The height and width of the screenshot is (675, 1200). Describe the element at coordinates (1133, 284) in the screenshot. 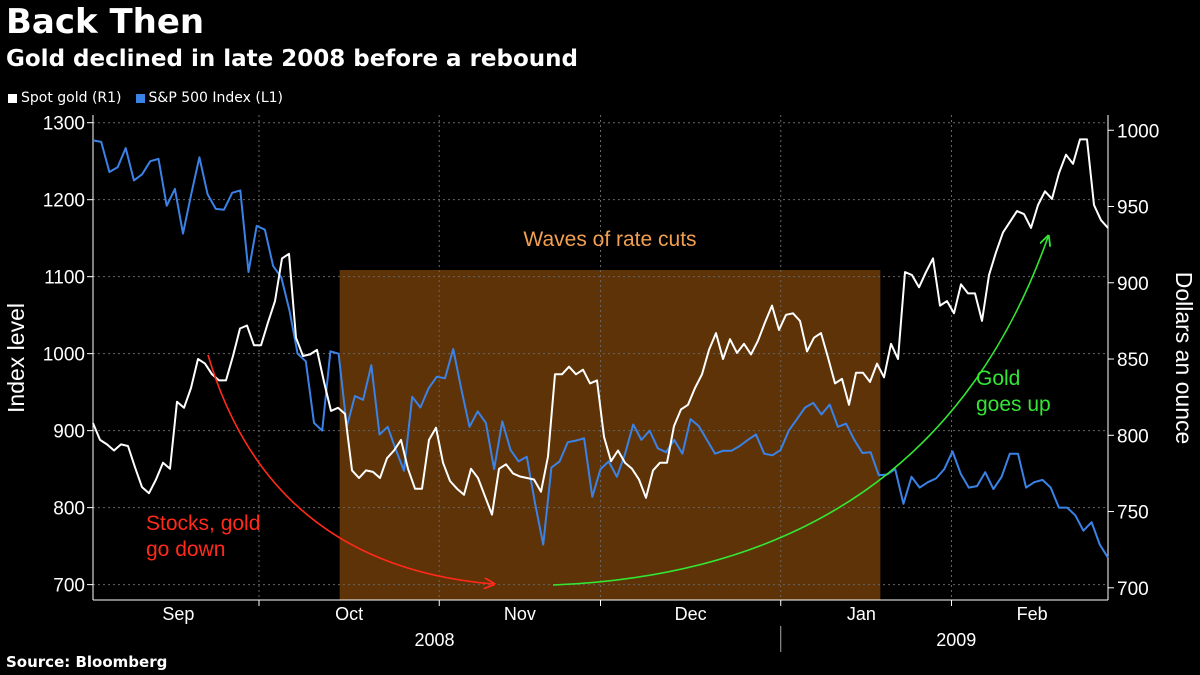

I see `right-tick-label: 900` at that location.